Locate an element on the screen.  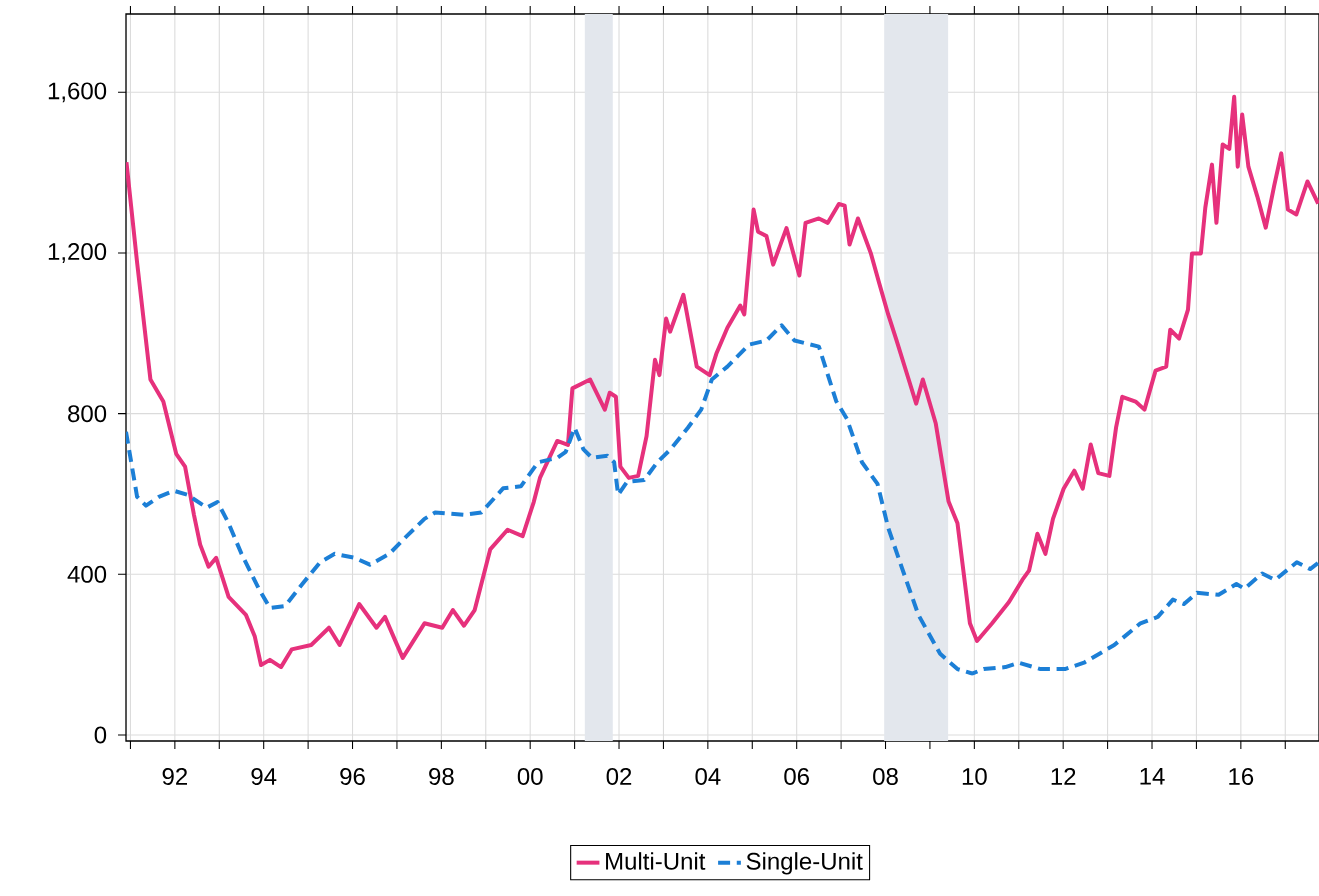
legend-label: Multi-Unit is located at coordinates (656, 861).